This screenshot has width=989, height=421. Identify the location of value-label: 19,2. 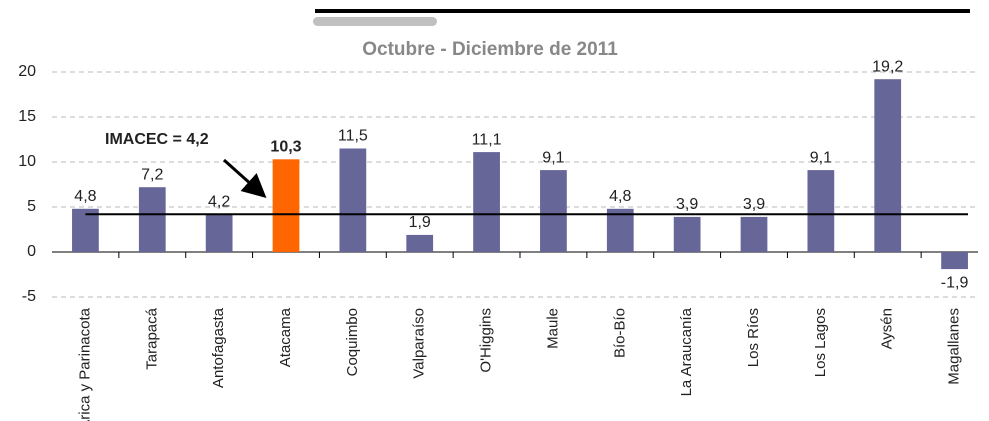
(887, 66).